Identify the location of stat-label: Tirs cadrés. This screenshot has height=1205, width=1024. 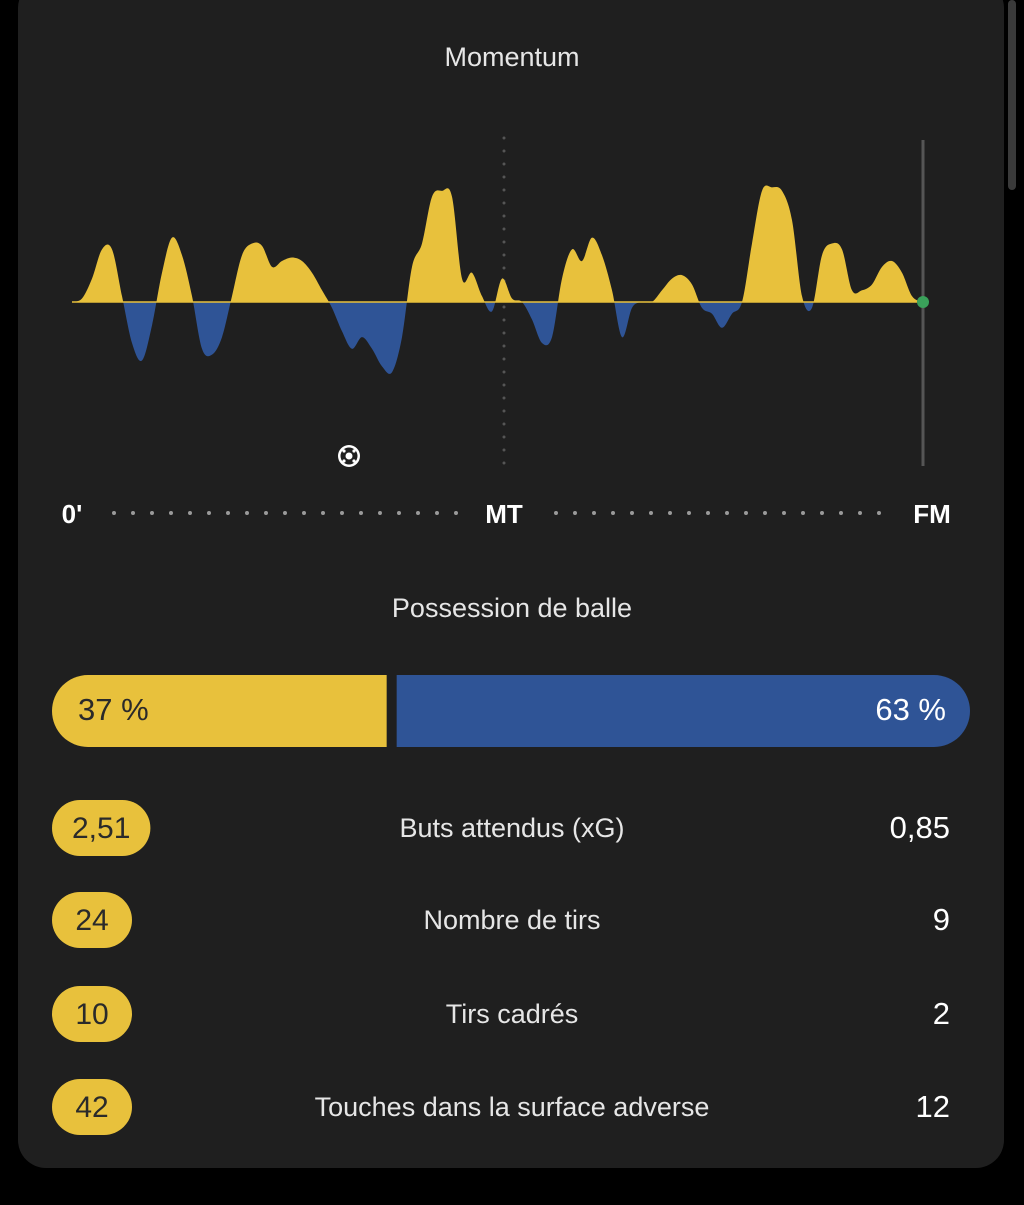
(512, 1014).